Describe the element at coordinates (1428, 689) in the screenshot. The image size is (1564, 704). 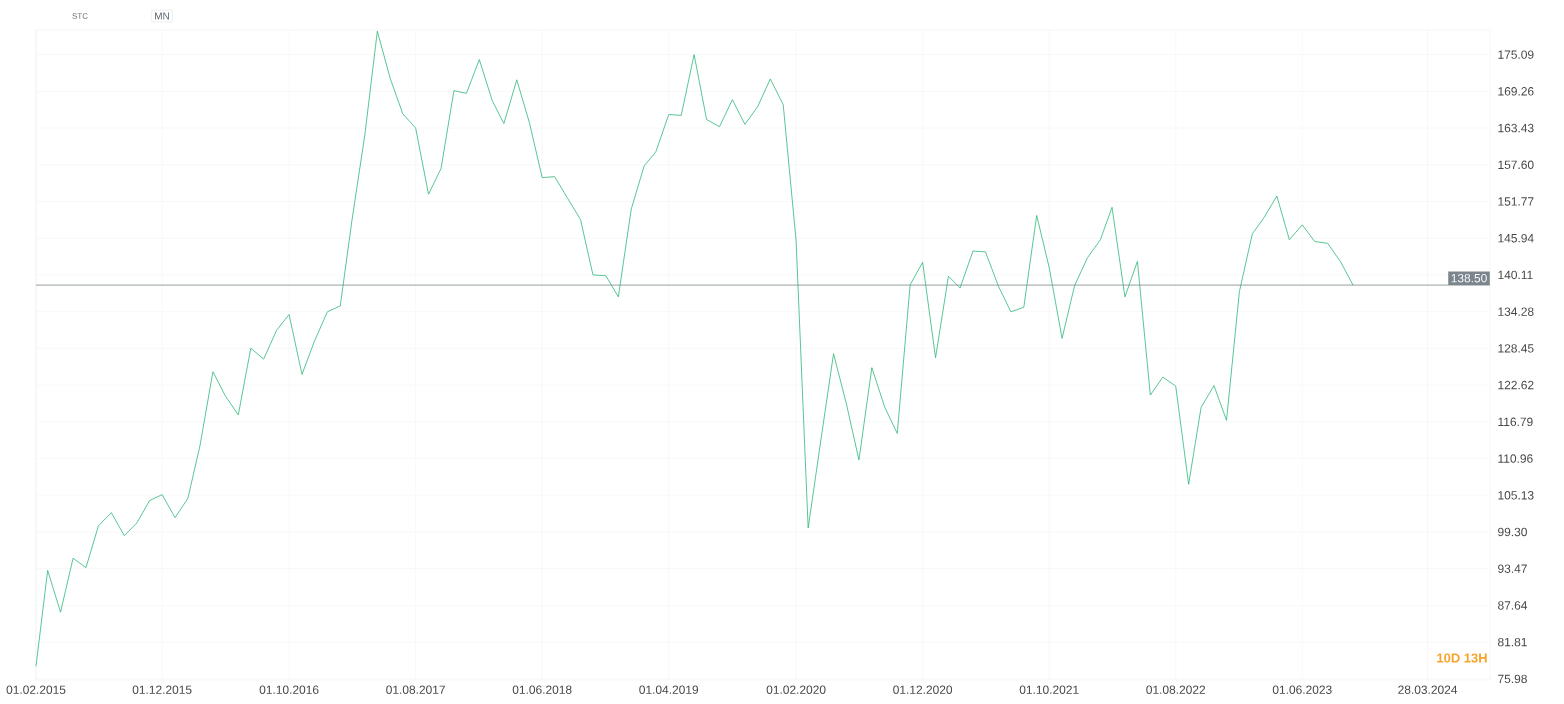
I see `x-tick-label: 28.03.2024` at that location.